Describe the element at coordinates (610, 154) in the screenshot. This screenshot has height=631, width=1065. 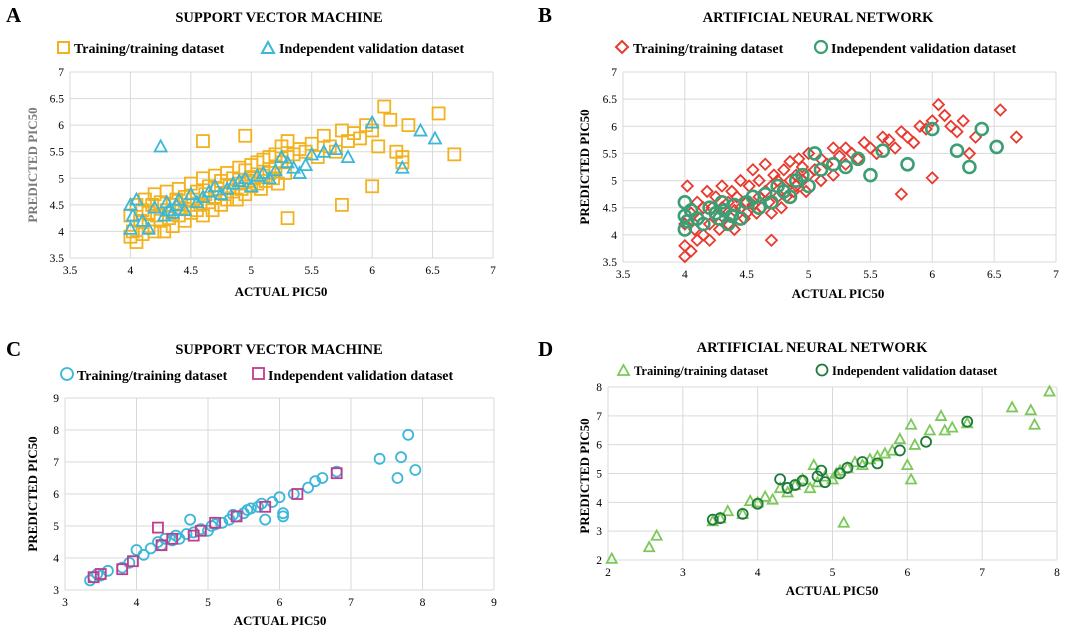
I see `y-tick-label: 5.5` at that location.